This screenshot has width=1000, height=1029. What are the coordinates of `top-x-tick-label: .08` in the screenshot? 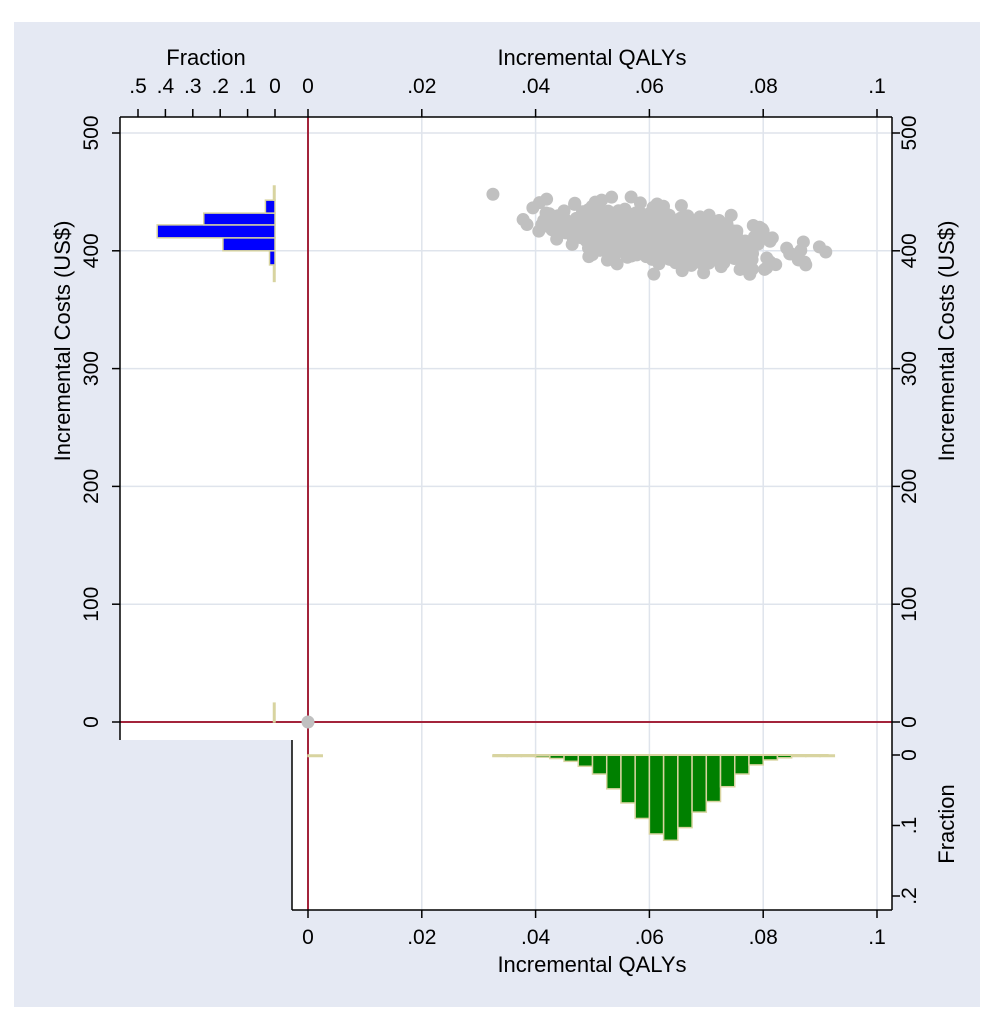 It's located at (763, 86).